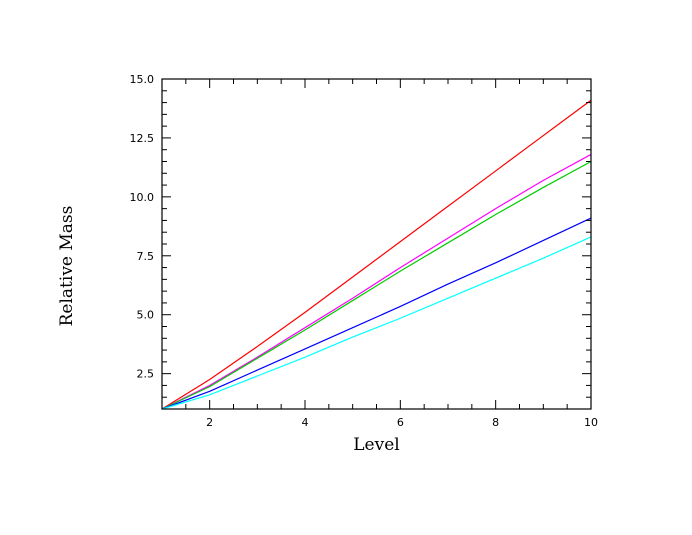 The image size is (692, 535). I want to click on y-tick-label: 15.0, so click(142, 79).